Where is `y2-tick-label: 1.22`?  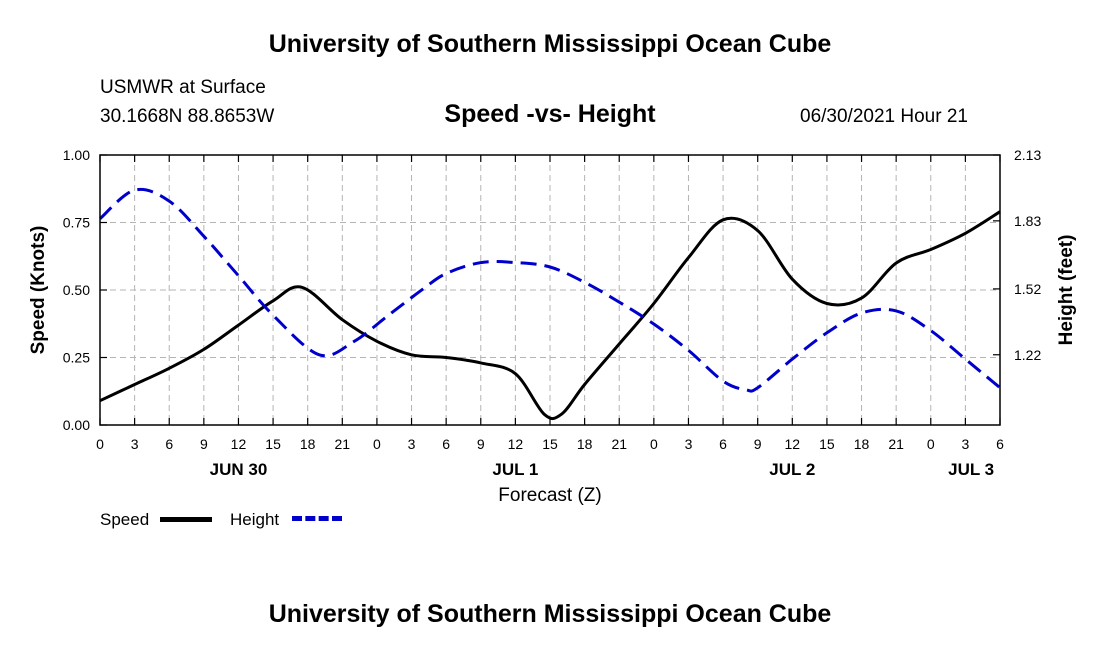 y2-tick-label: 1.22 is located at coordinates (1027, 355).